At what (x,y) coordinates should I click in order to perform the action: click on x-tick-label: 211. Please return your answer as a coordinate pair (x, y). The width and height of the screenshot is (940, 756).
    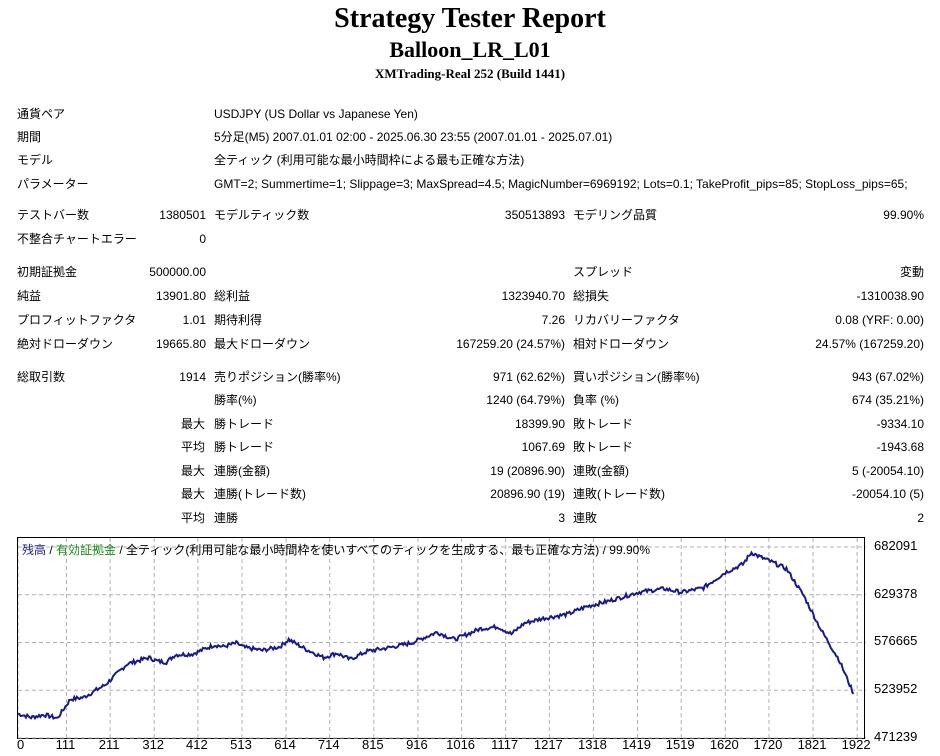
    Looking at the image, I should click on (109, 744).